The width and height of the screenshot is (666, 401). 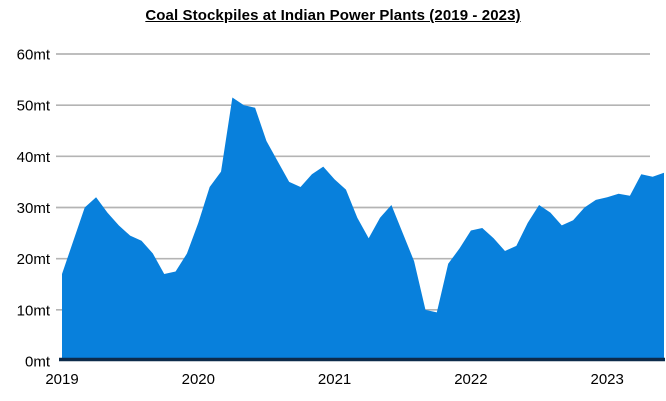 What do you see at coordinates (34, 310) in the screenshot?
I see `y-axis-tick-label: 10mt` at bounding box center [34, 310].